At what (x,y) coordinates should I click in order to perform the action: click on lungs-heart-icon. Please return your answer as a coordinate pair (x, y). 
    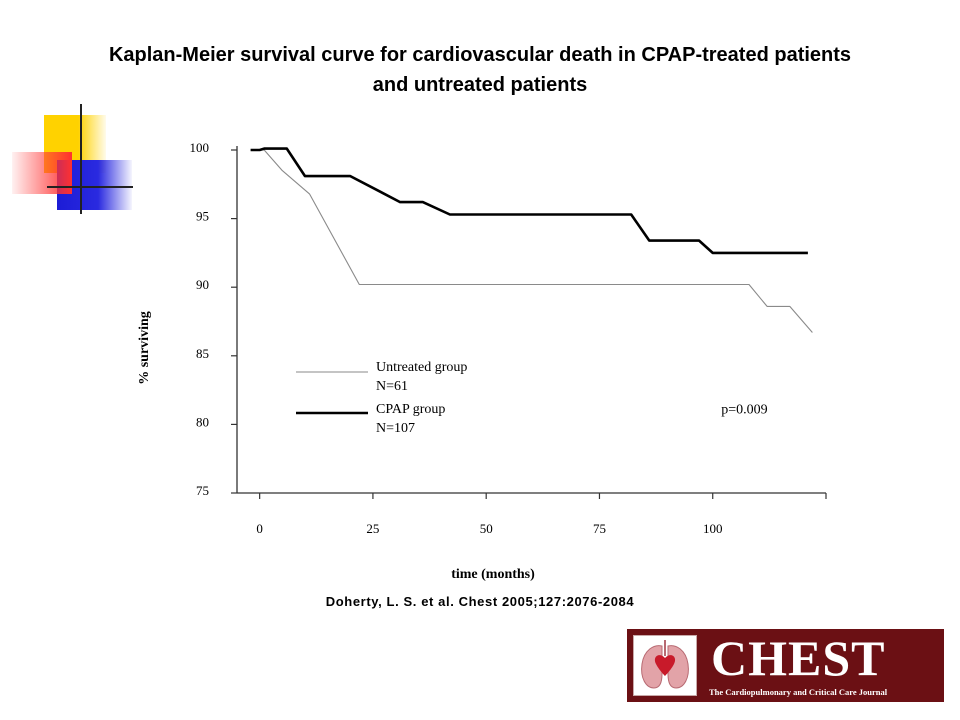
    Looking at the image, I should click on (665, 665).